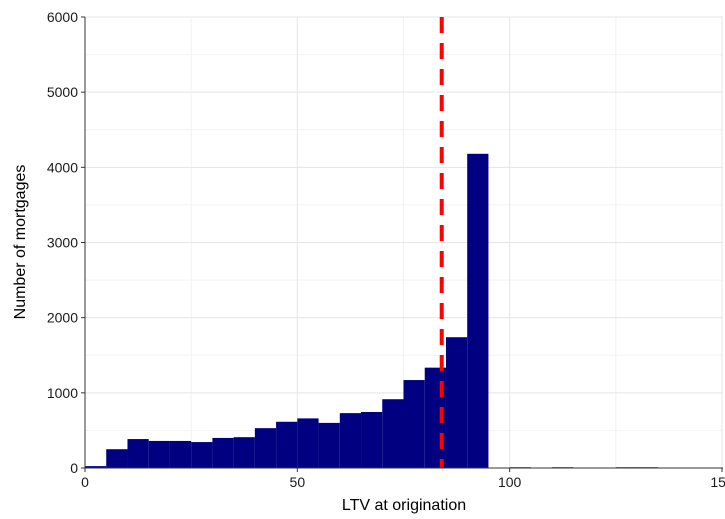  What do you see at coordinates (404, 505) in the screenshot?
I see `x-axis-title: LTV at origination` at bounding box center [404, 505].